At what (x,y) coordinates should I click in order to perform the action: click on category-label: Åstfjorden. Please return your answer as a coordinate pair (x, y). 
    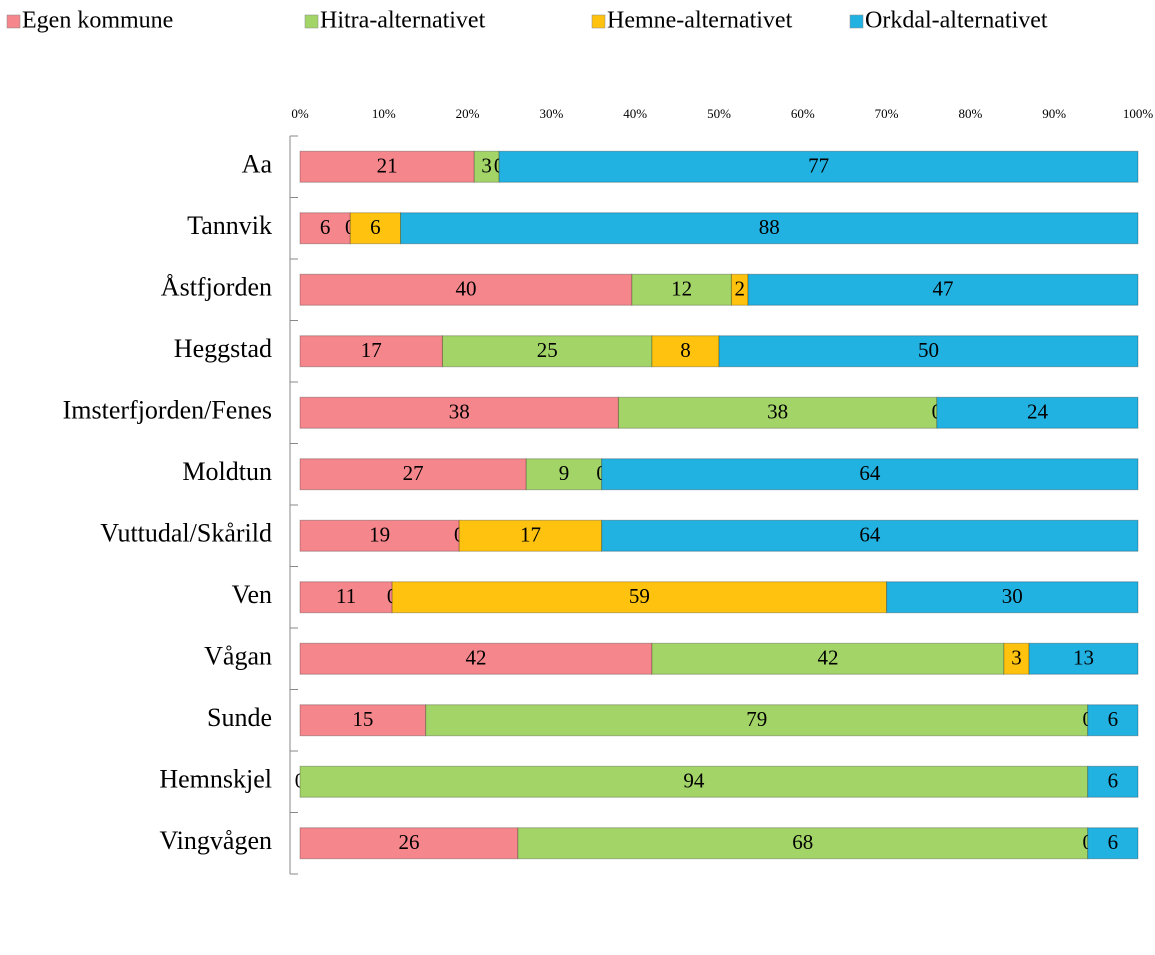
    Looking at the image, I should click on (216, 287).